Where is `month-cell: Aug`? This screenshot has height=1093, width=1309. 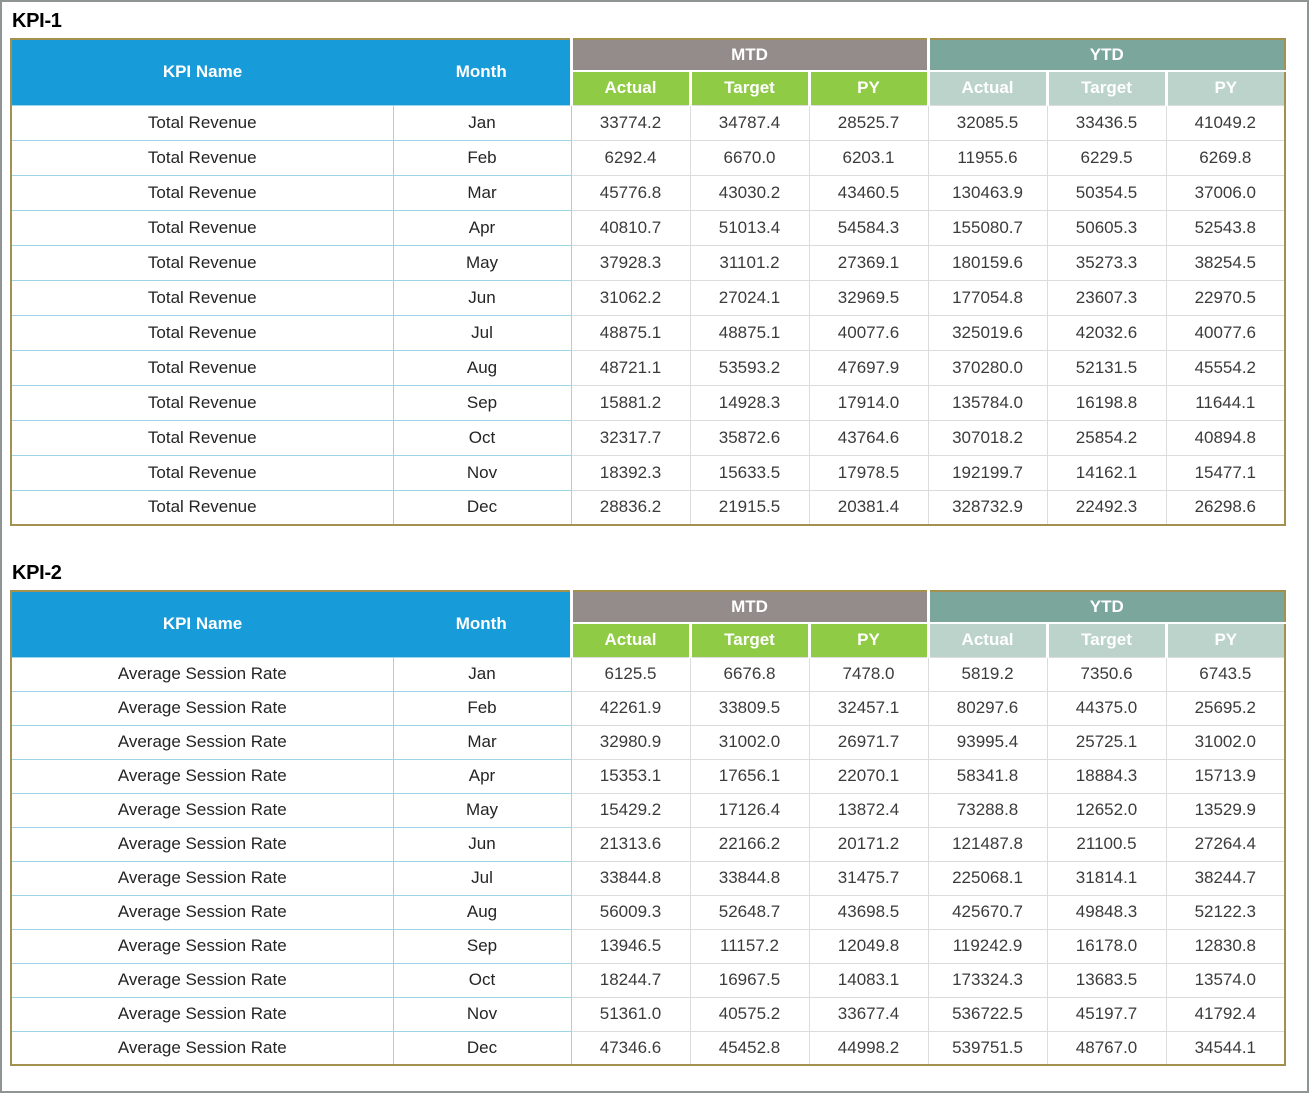 month-cell: Aug is located at coordinates (482, 367).